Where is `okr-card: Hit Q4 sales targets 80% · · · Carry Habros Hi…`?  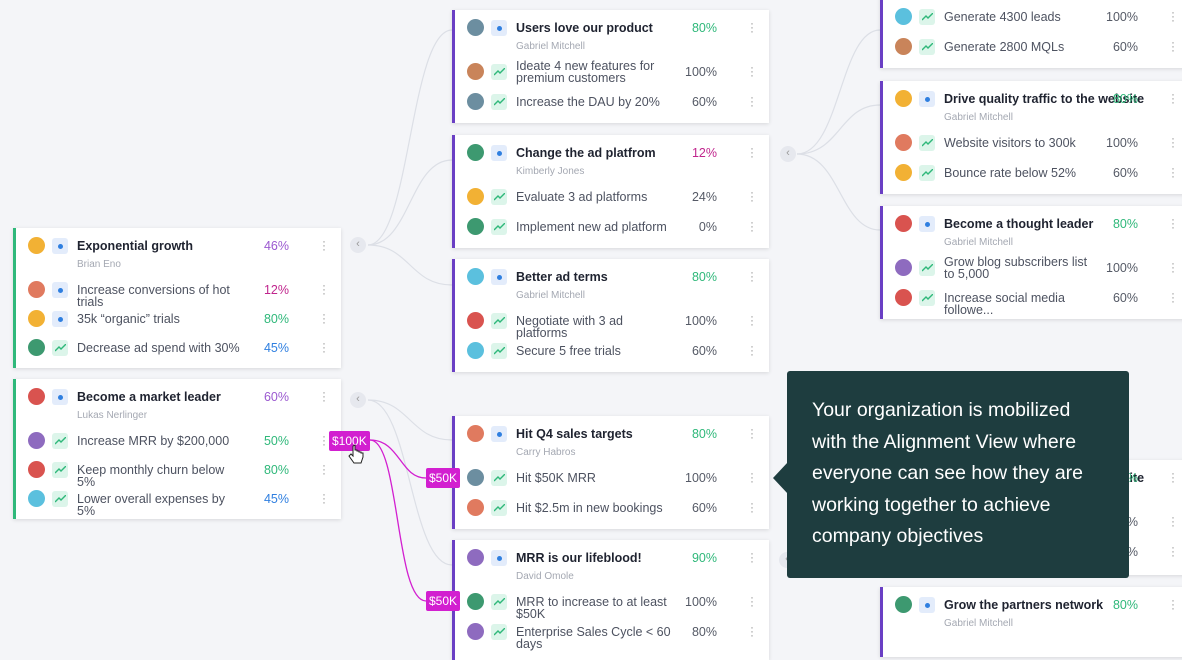 okr-card: Hit Q4 sales targets 80% · · · Carry Habros Hi… is located at coordinates (610, 472).